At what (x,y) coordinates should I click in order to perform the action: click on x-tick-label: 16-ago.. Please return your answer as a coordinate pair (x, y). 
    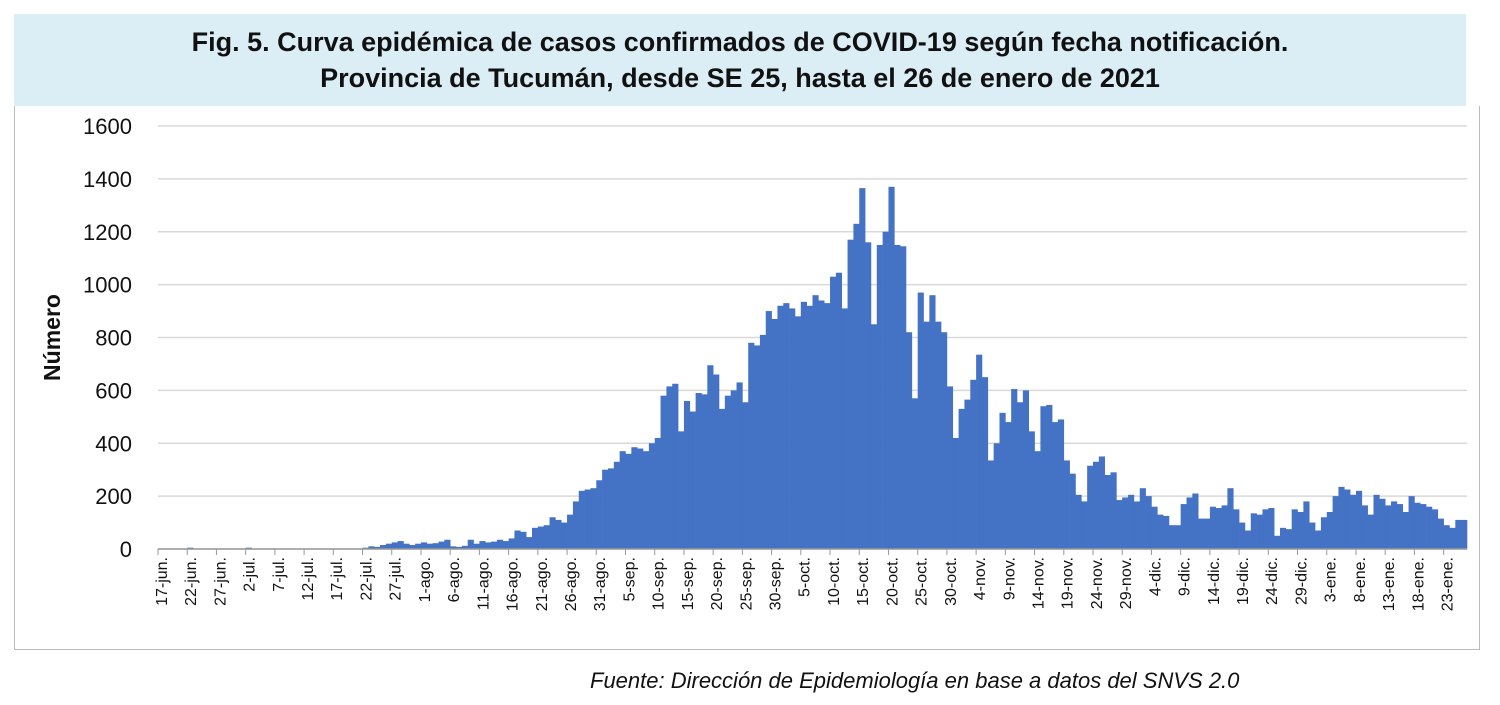
    Looking at the image, I should click on (513, 584).